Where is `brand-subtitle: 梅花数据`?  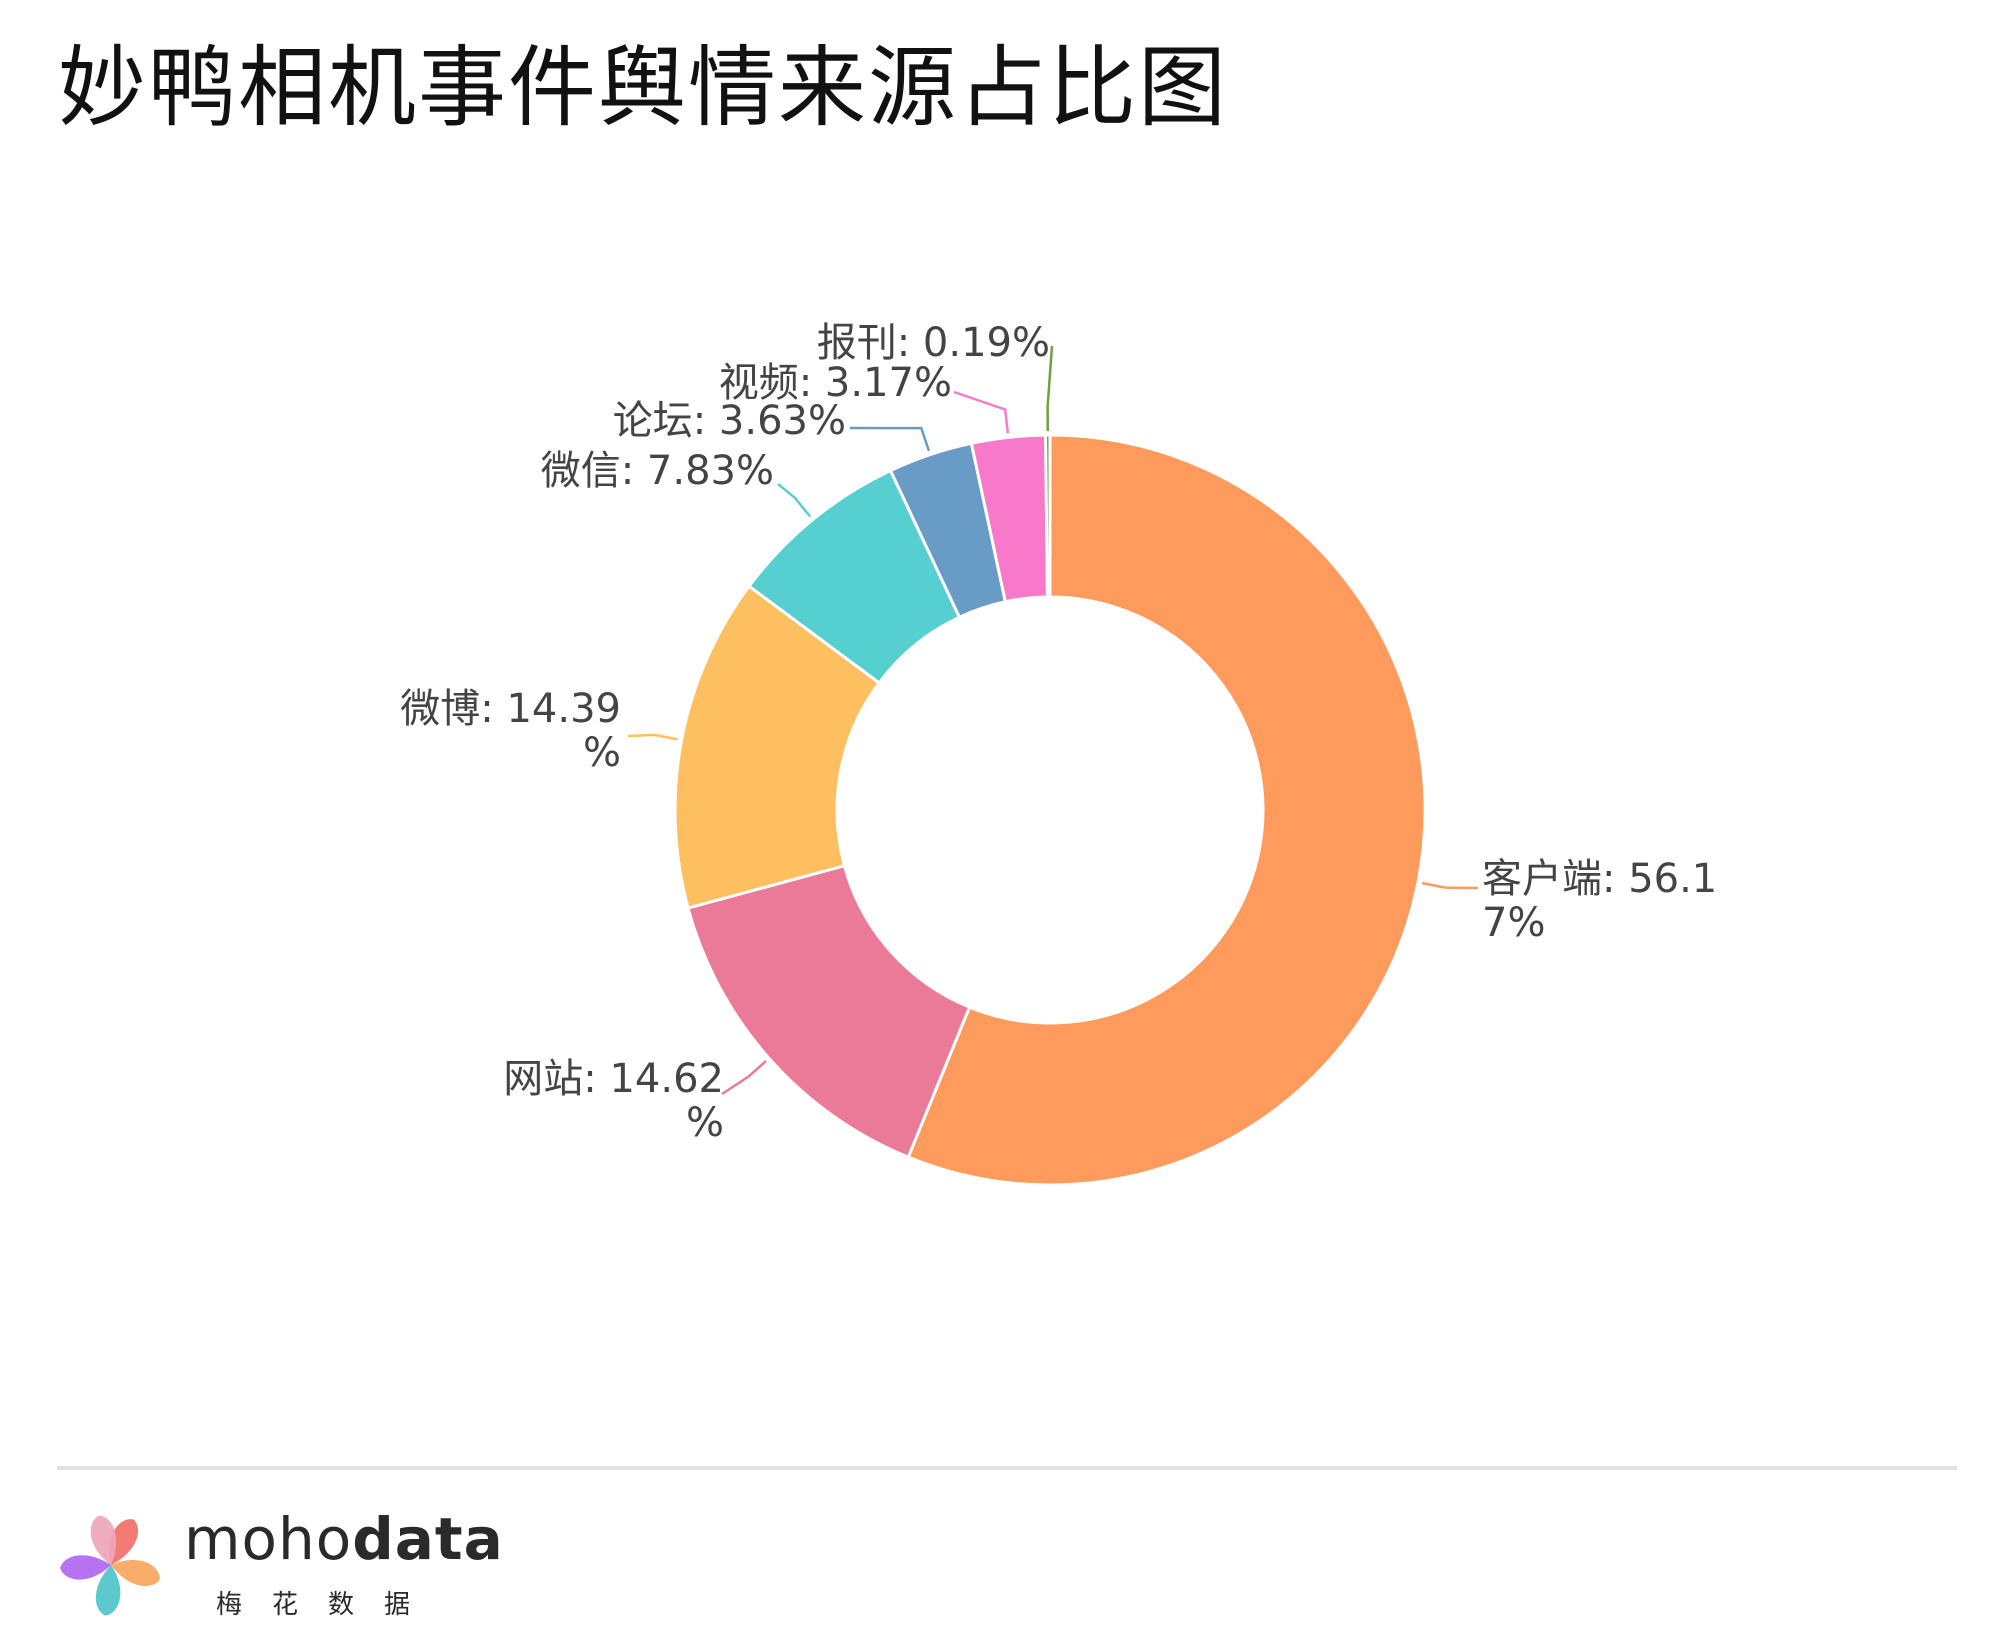
brand-subtitle: 梅花数据 is located at coordinates (328, 1605).